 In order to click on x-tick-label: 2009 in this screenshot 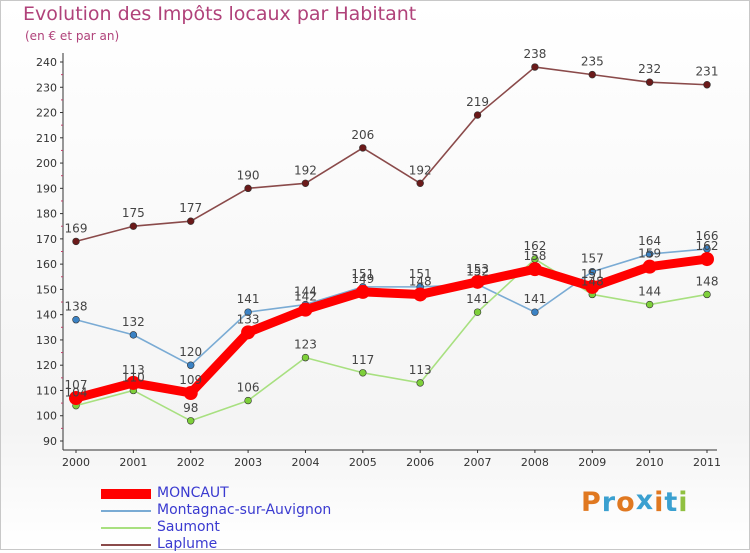, I will do `click(592, 462)`.